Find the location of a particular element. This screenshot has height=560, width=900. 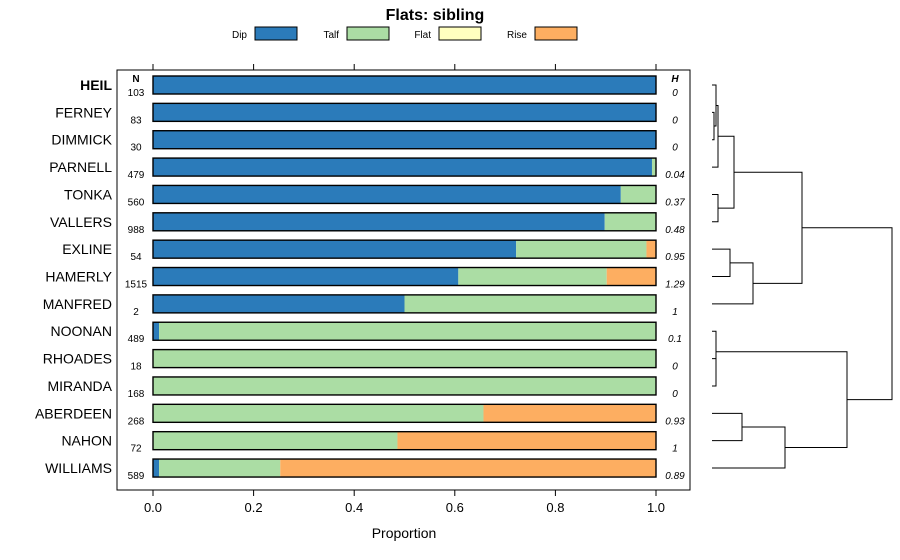

bar-outline-dimmick is located at coordinates (404, 140).